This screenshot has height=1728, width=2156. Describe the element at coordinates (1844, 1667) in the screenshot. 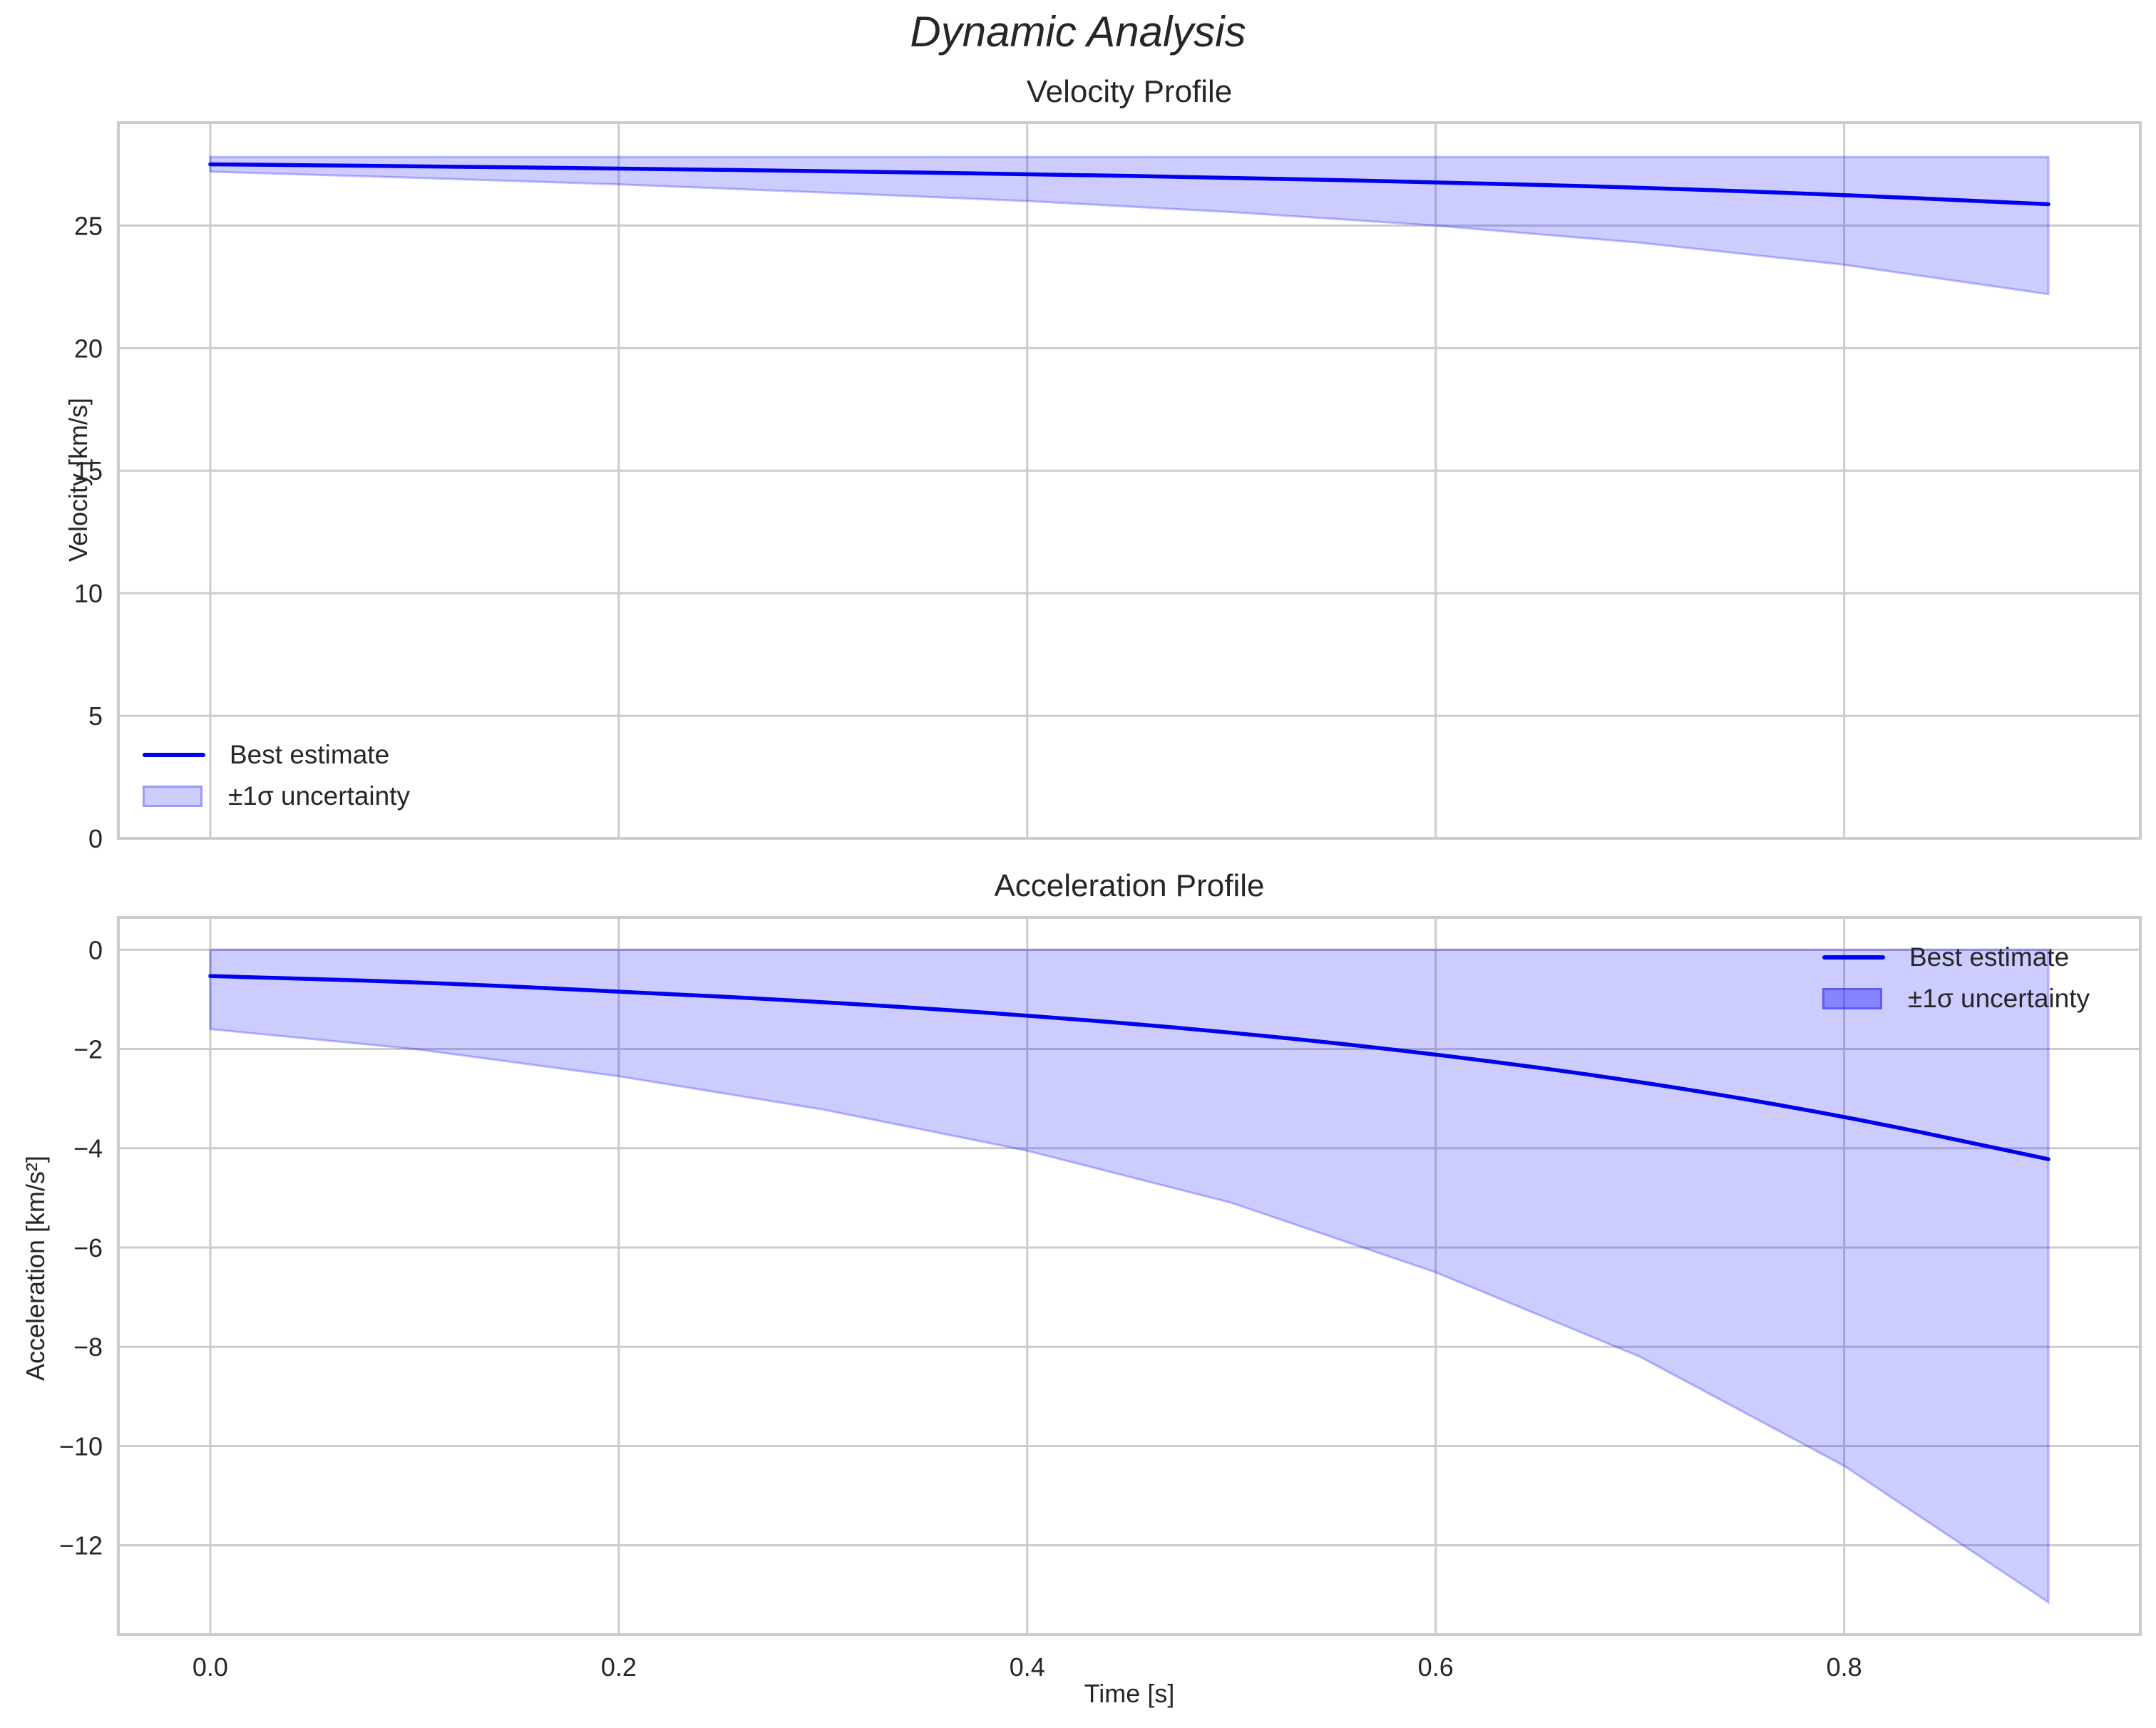

I see `x-tick-label: 0.8` at that location.